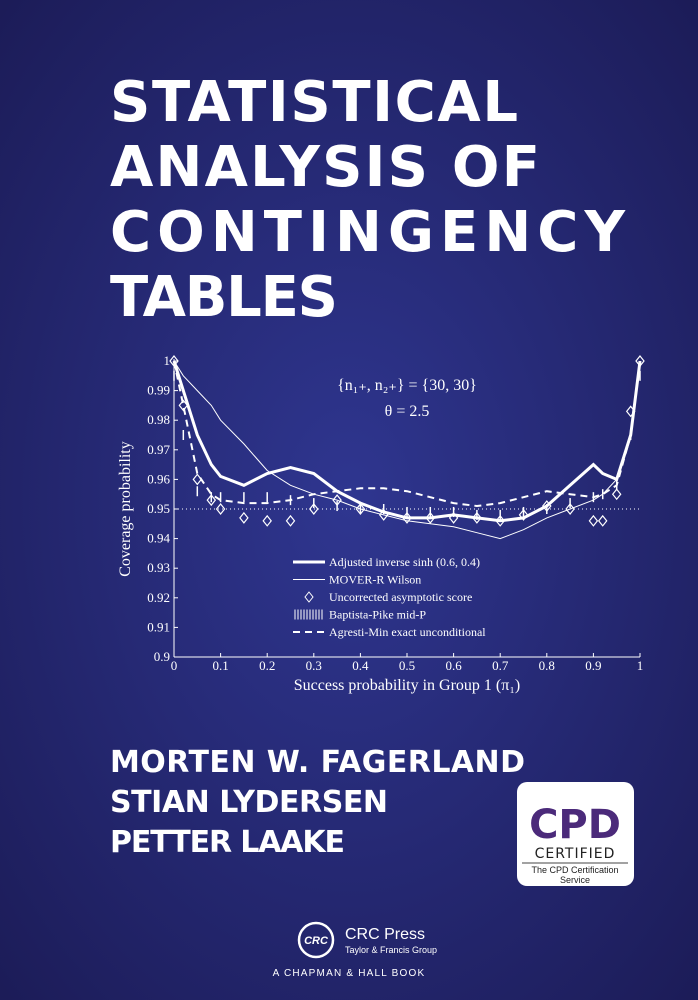 This screenshot has width=698, height=1000. What do you see at coordinates (314, 102) in the screenshot?
I see `title-line: STATISTICAL` at bounding box center [314, 102].